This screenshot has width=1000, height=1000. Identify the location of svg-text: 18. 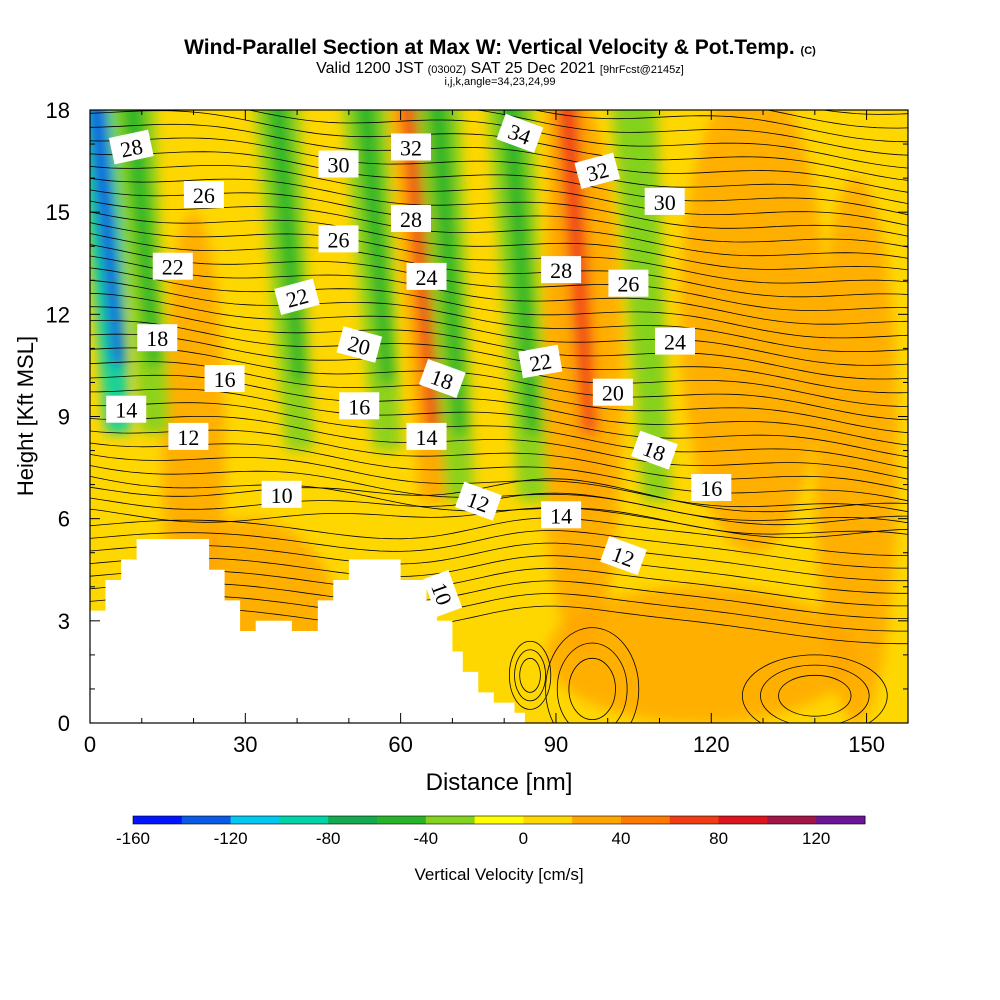
(157, 338).